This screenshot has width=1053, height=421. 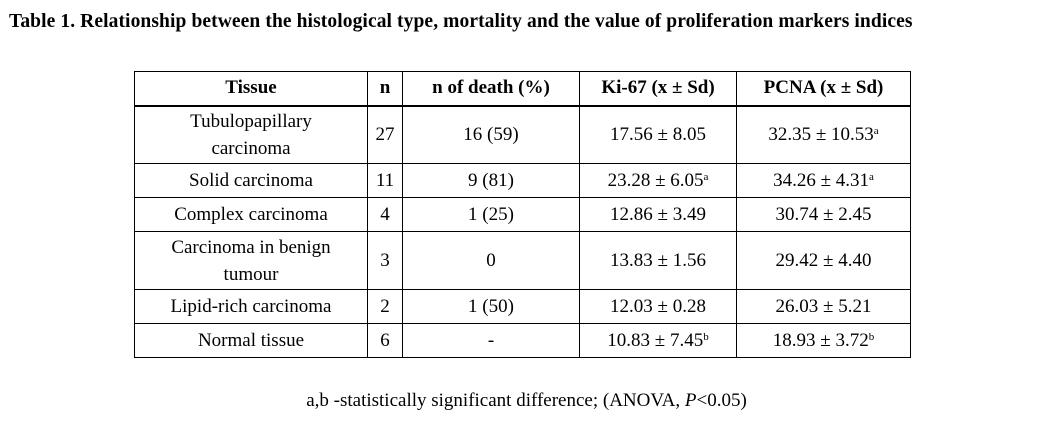 I want to click on cell-pcna: 26.03 ± 5.21, so click(x=823, y=306).